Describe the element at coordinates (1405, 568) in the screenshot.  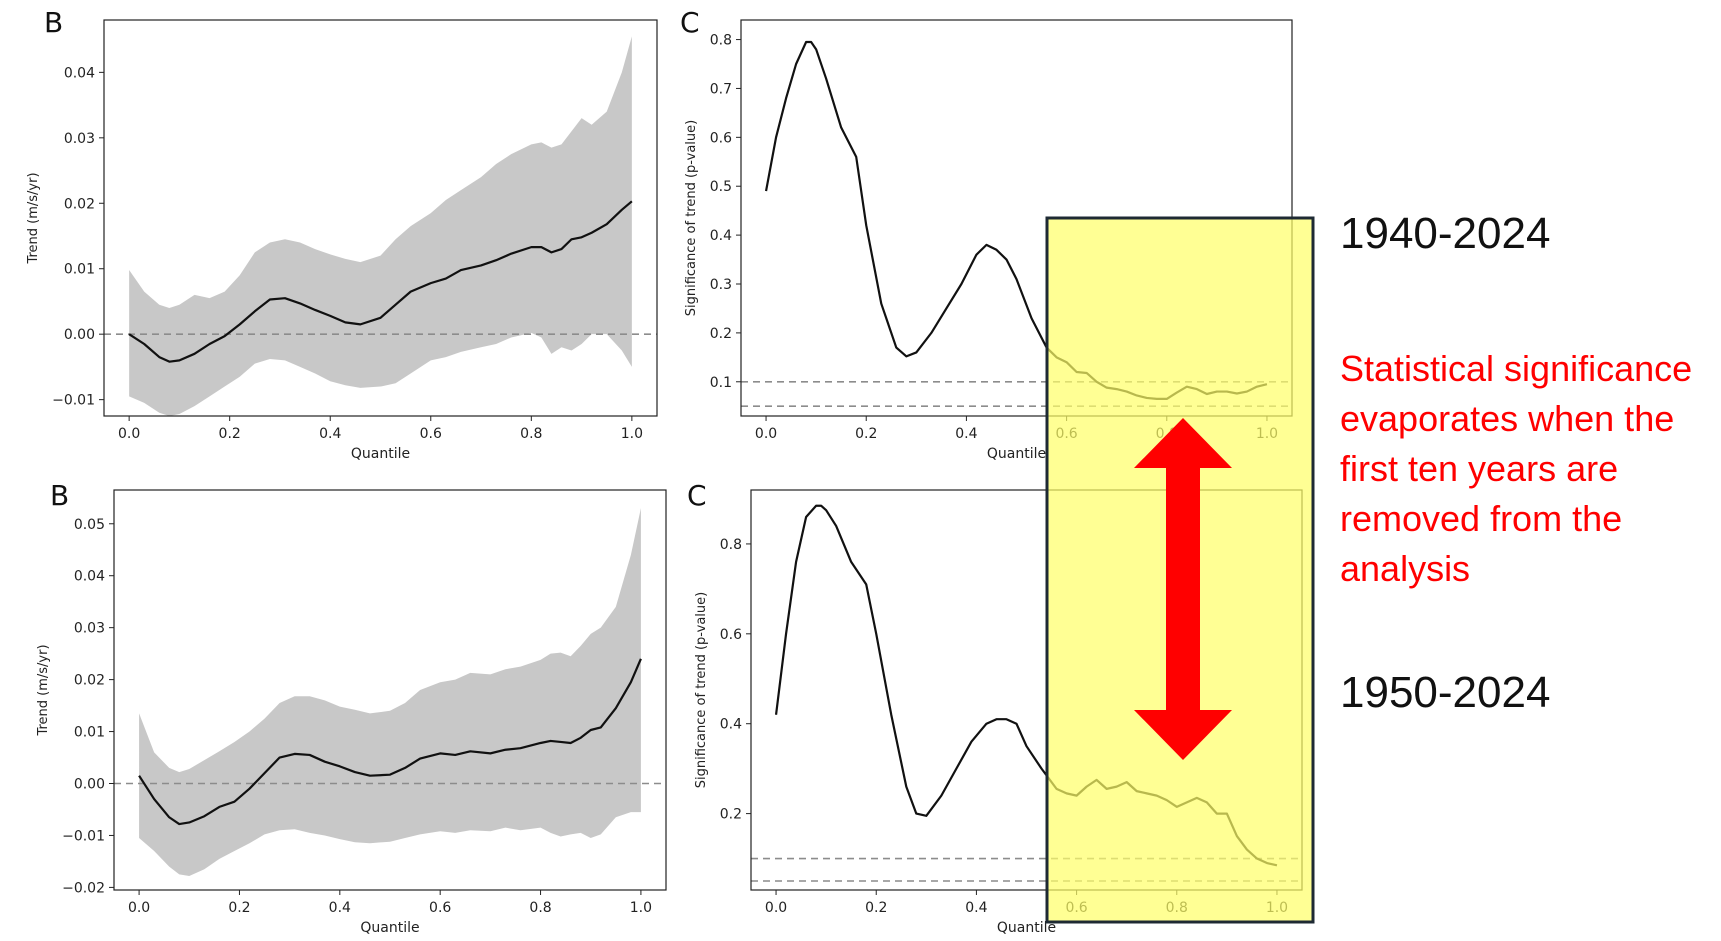
I see `note-line: analysis` at that location.